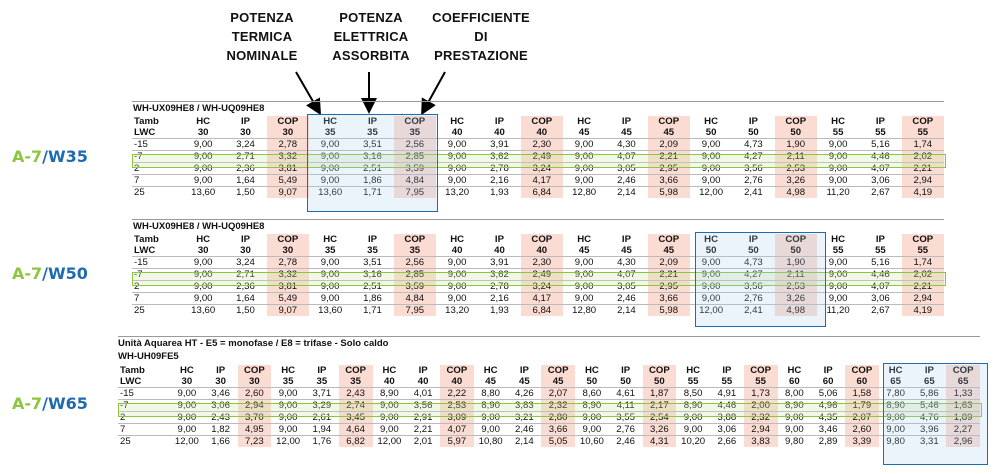  What do you see at coordinates (541, 274) in the screenshot?
I see `table-cell: 2,49` at bounding box center [541, 274].